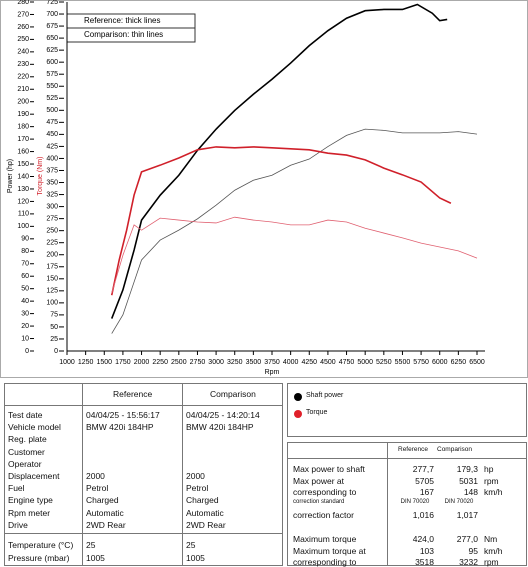 This screenshot has width=528, height=567. I want to click on table-text: correction standard, so click(319, 501).